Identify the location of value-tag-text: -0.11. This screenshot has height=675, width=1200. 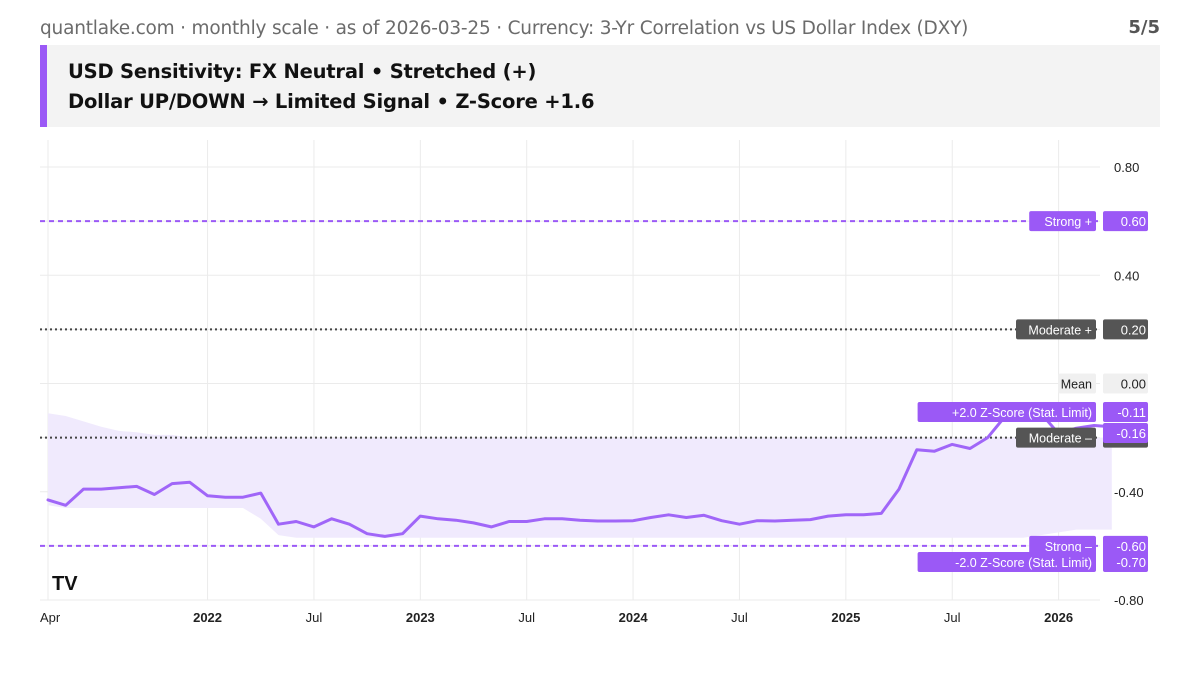
(1131, 412).